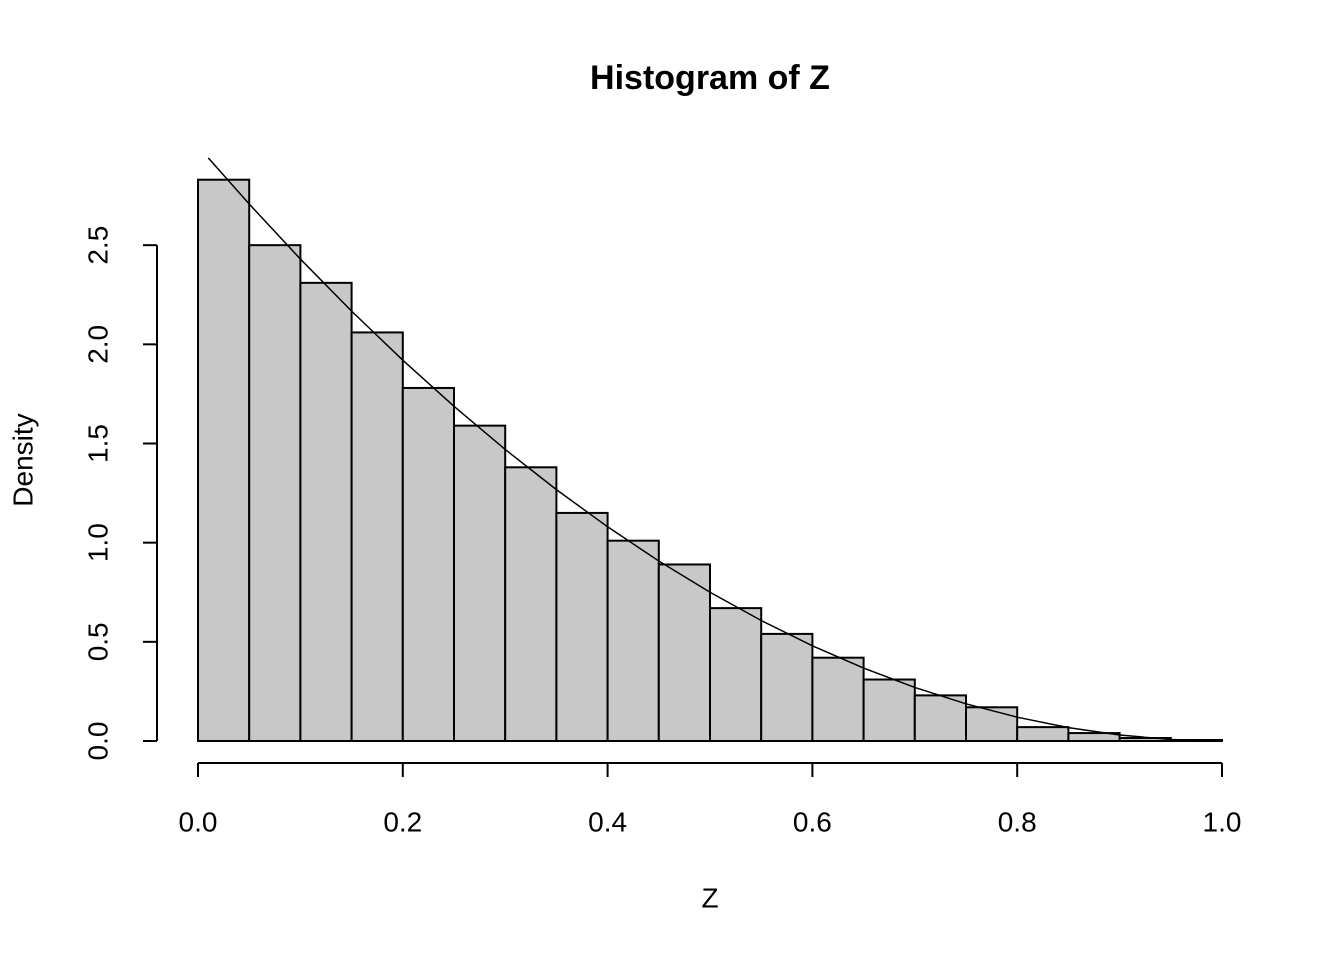 The height and width of the screenshot is (960, 1344). I want to click on y-tick-label: 0.5, so click(97, 641).